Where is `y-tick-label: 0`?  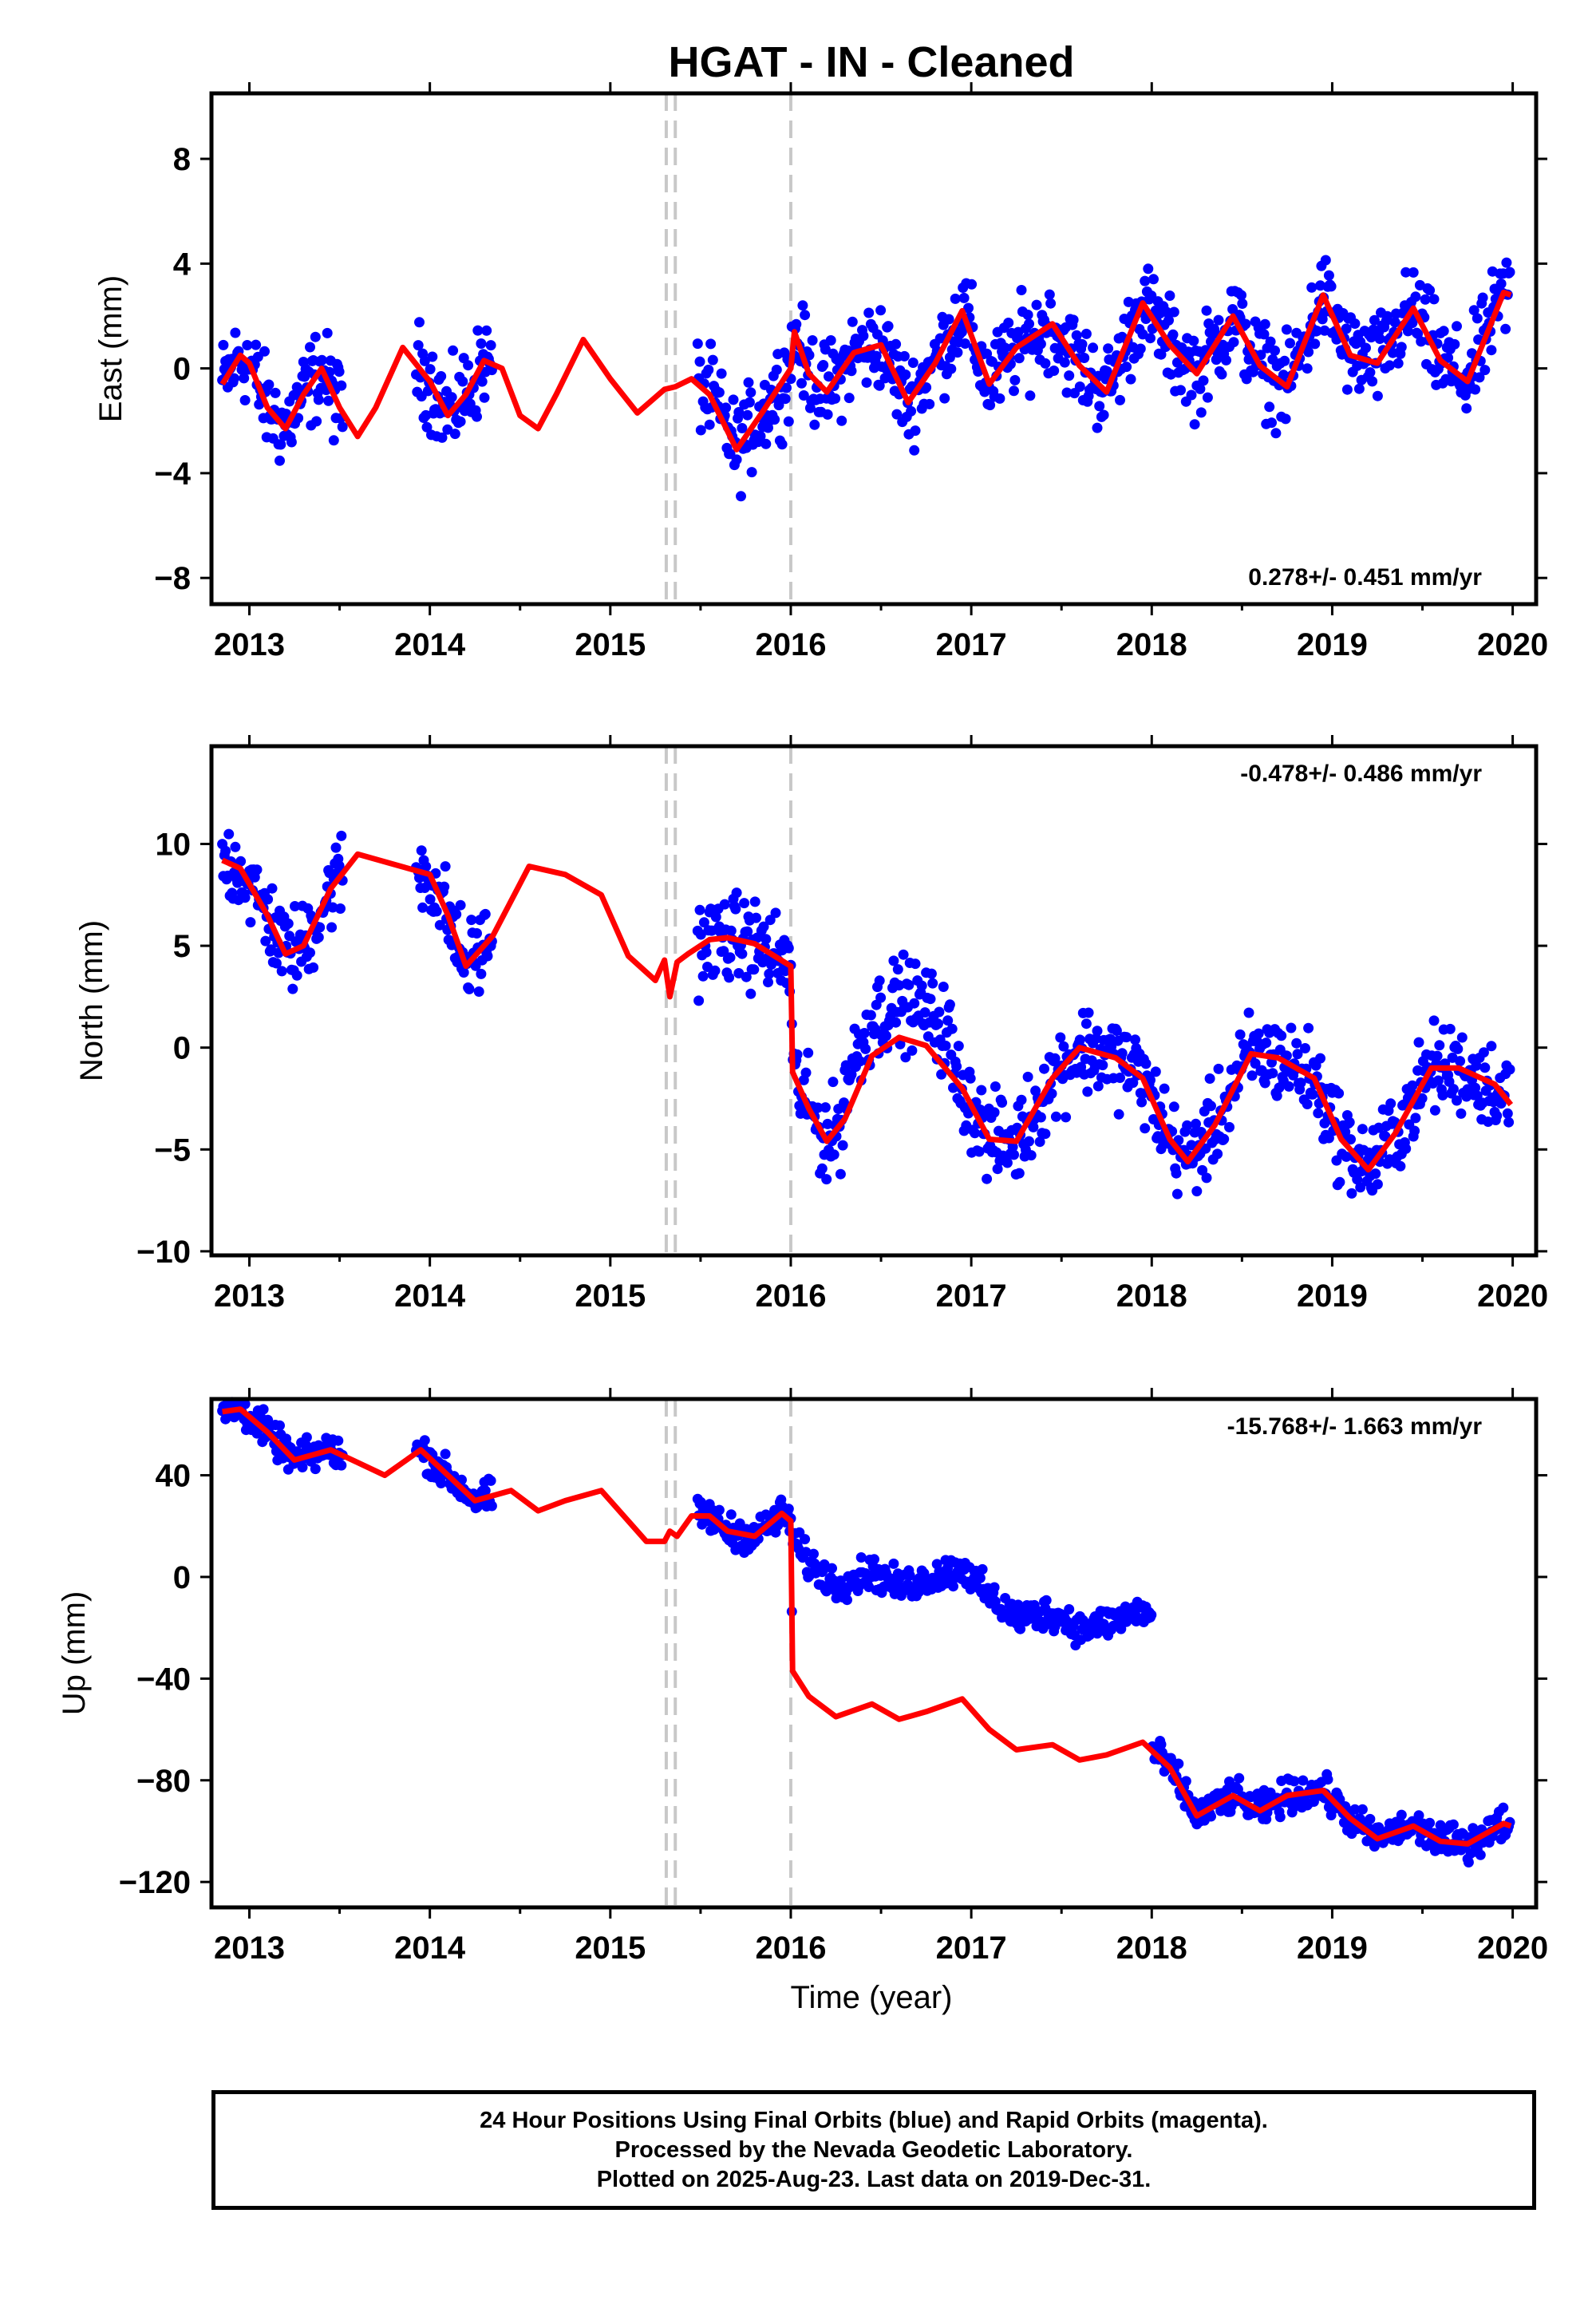
y-tick-label: 0 is located at coordinates (182, 1577).